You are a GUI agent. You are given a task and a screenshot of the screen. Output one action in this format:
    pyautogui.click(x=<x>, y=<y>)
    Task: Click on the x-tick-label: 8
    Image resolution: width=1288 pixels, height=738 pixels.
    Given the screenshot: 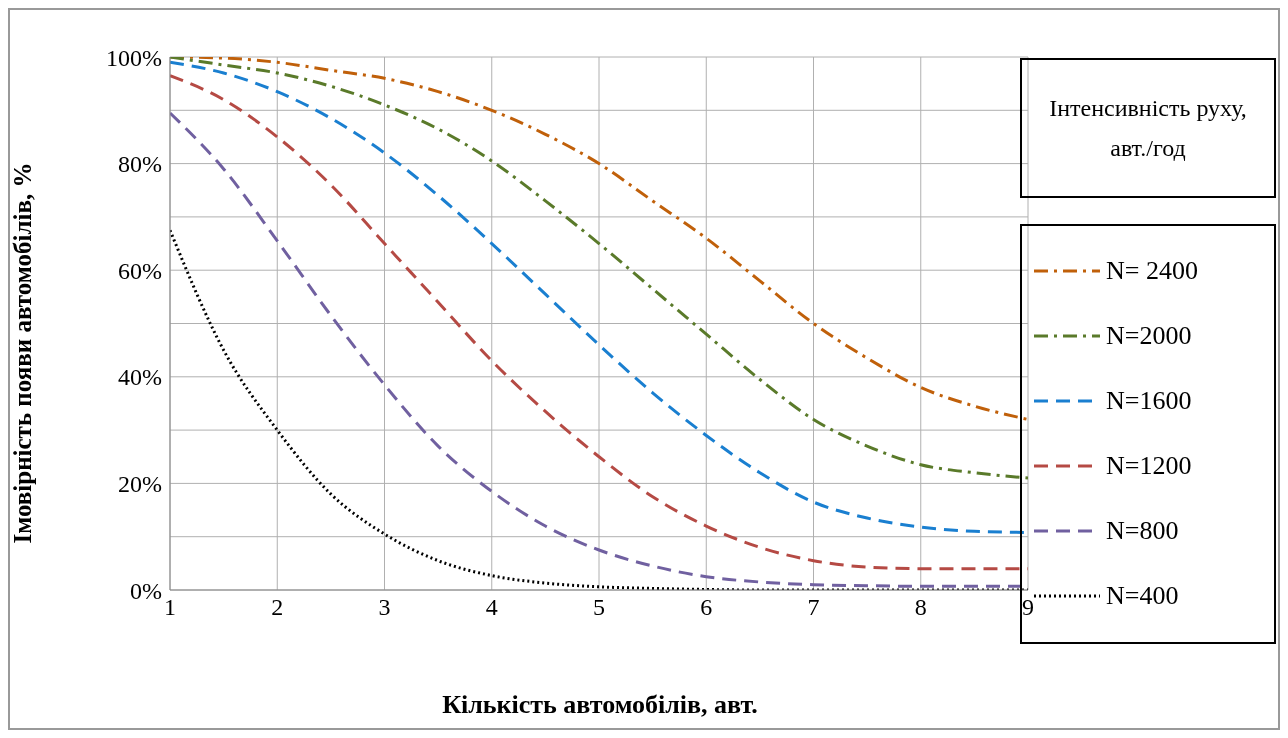 What is the action you would take?
    pyautogui.click(x=920, y=607)
    